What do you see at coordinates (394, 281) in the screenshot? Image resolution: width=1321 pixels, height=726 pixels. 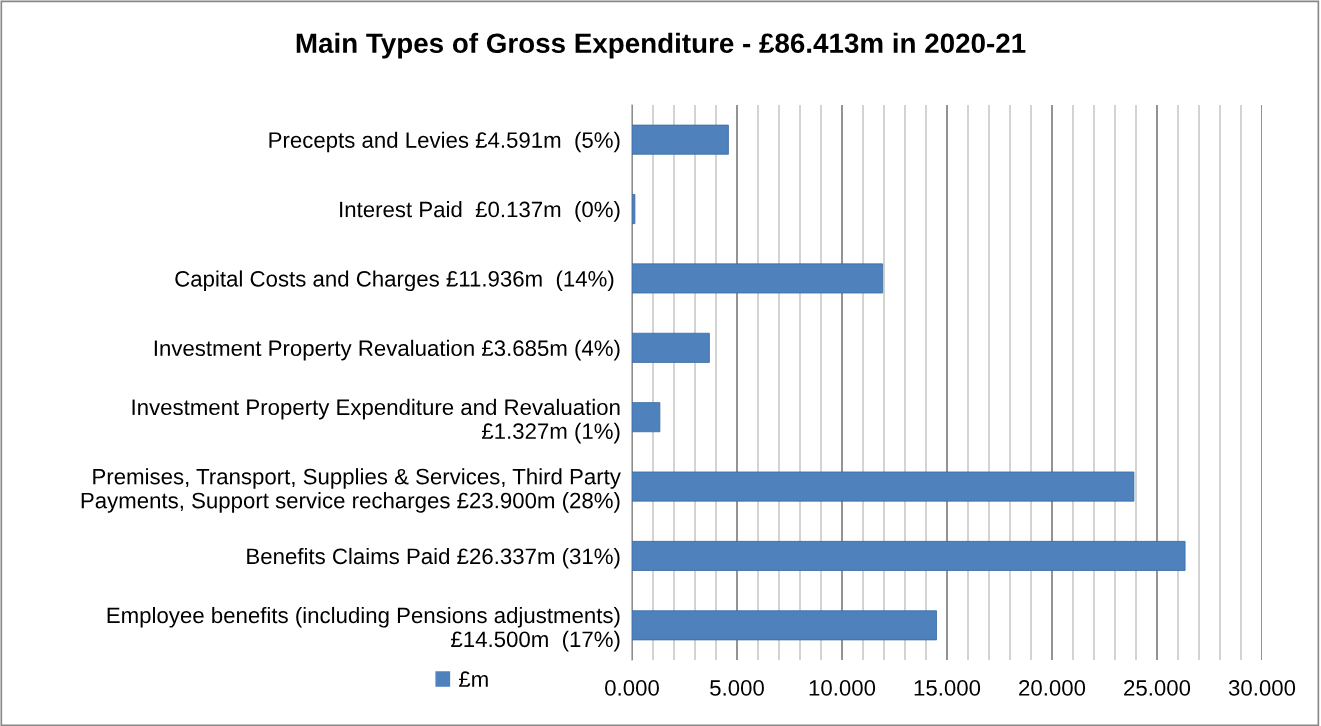 I see `y-tick-label: Capital Costs and Charges £11.936m (14%)` at bounding box center [394, 281].